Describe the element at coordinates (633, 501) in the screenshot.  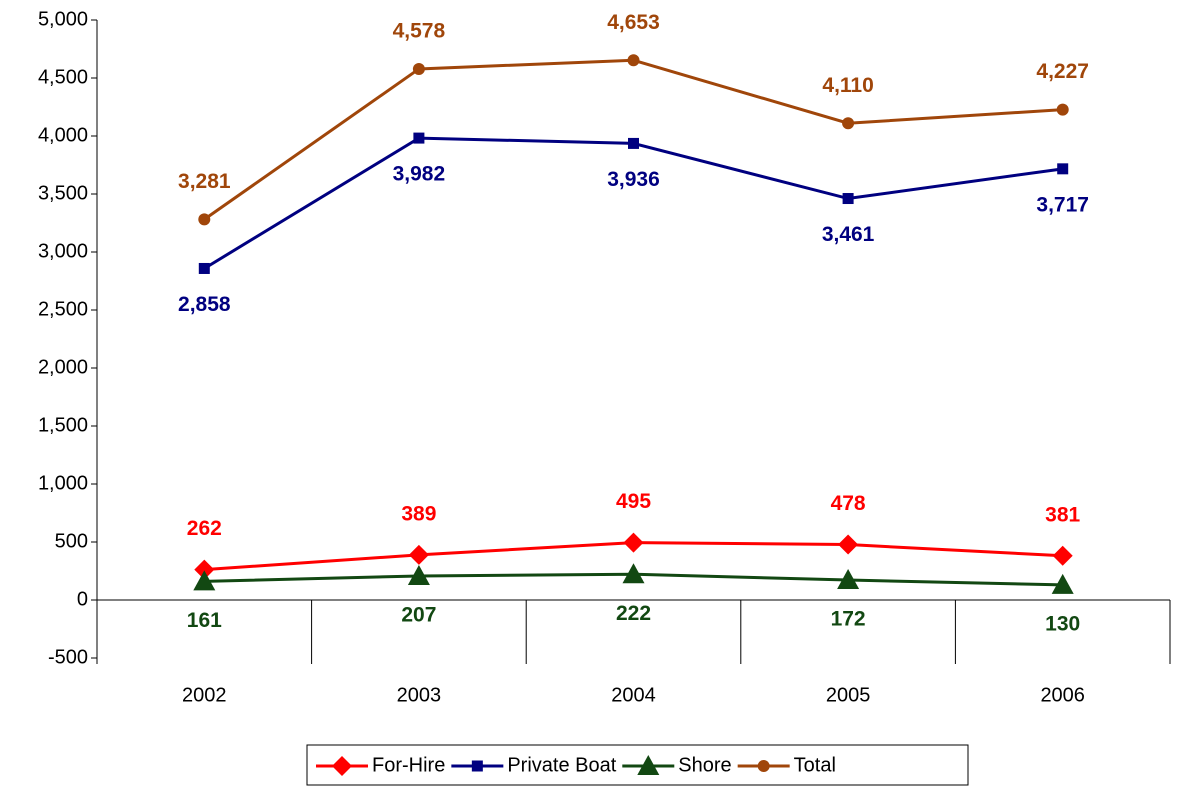
I see `data-label: 495` at that location.